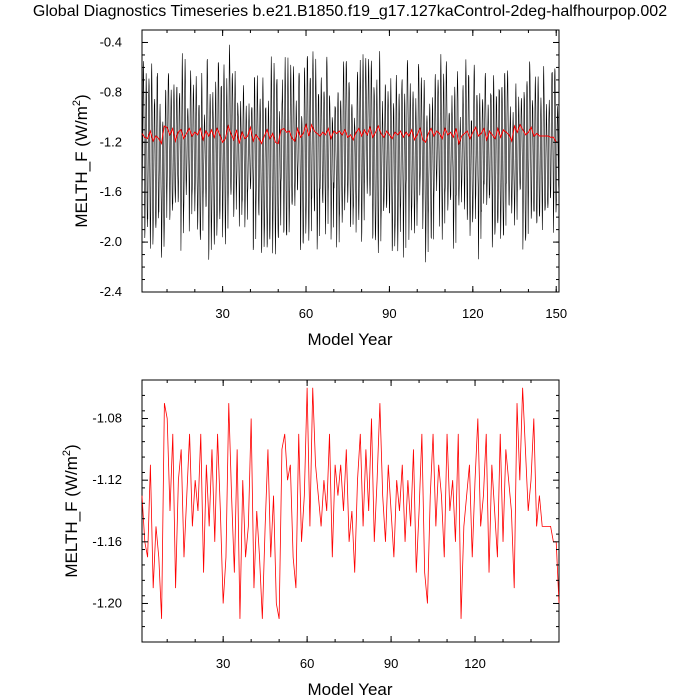  Describe the element at coordinates (111, 41) in the screenshot. I see `y-tick-label: -0.4` at that location.